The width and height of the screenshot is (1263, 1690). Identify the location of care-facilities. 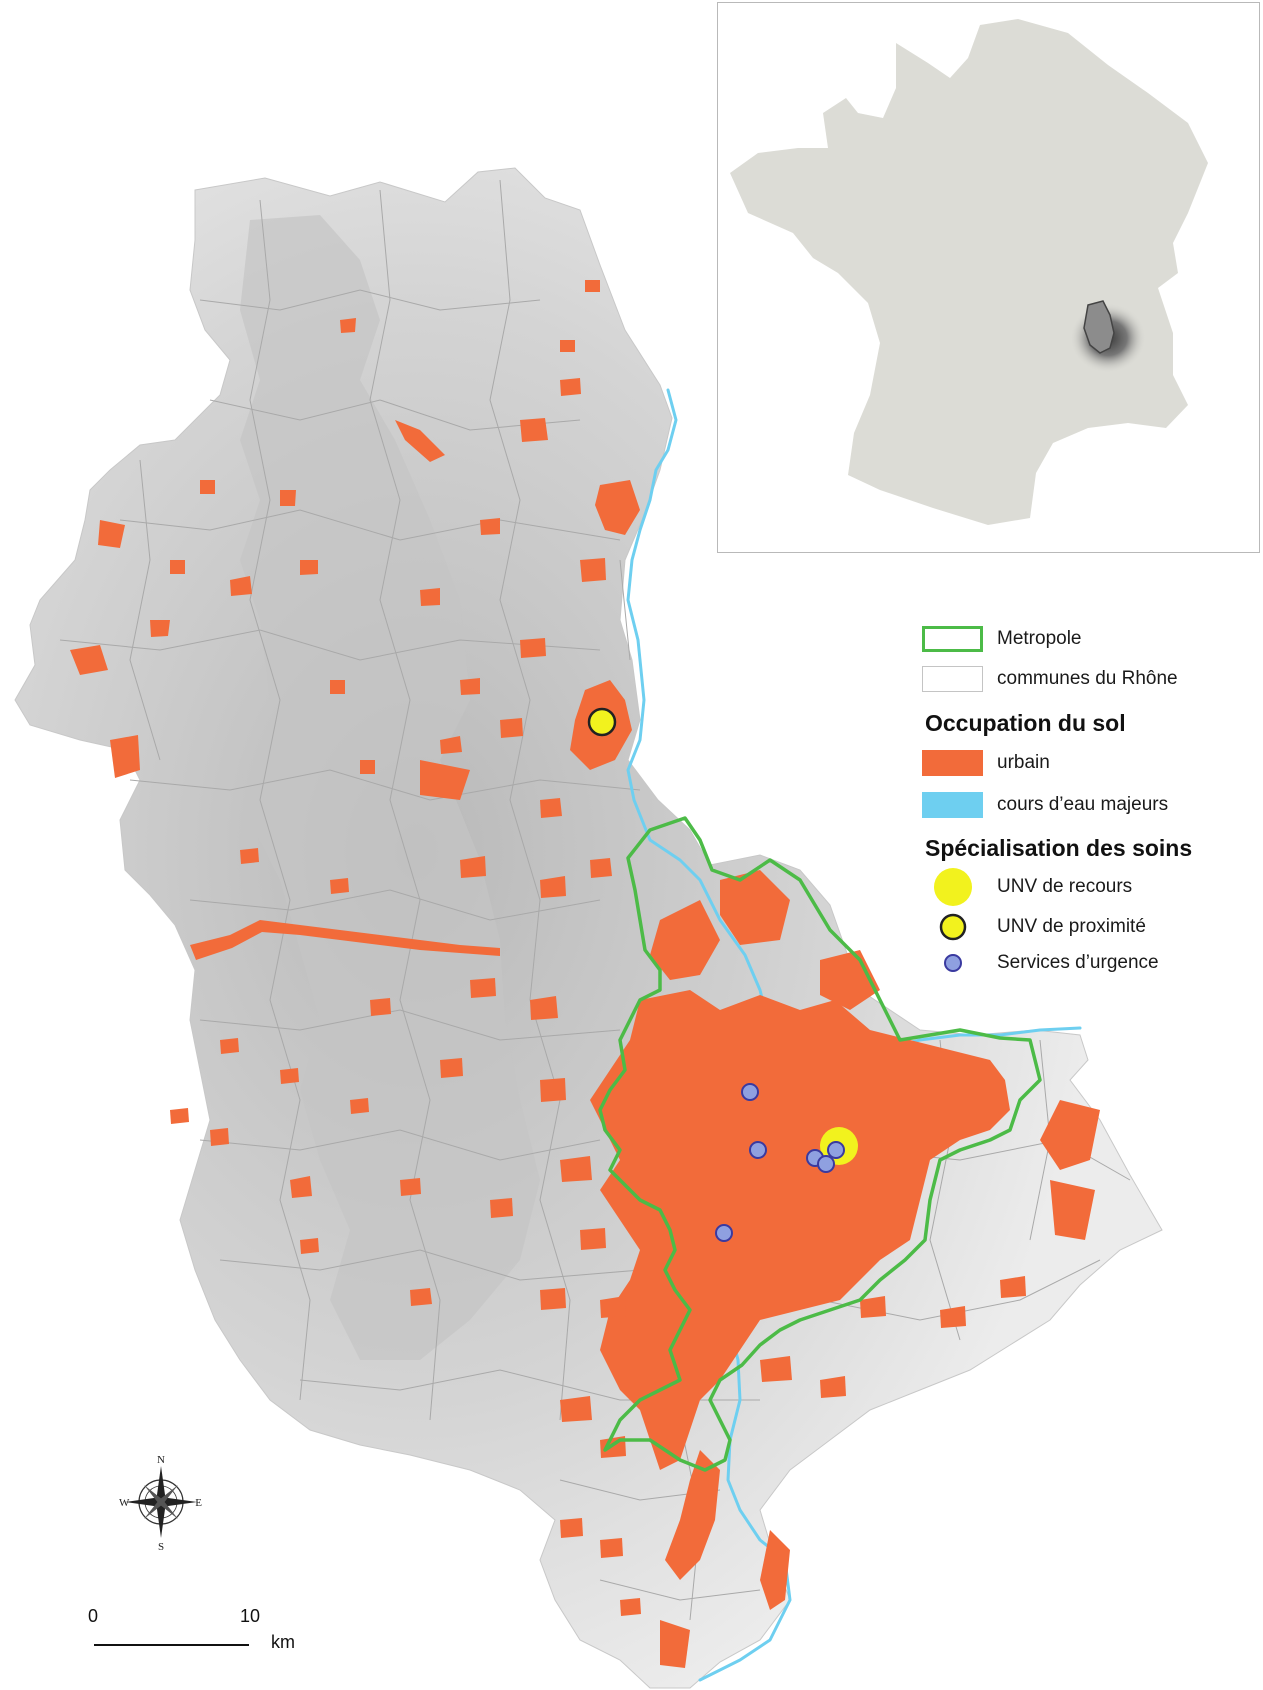
(722, 974).